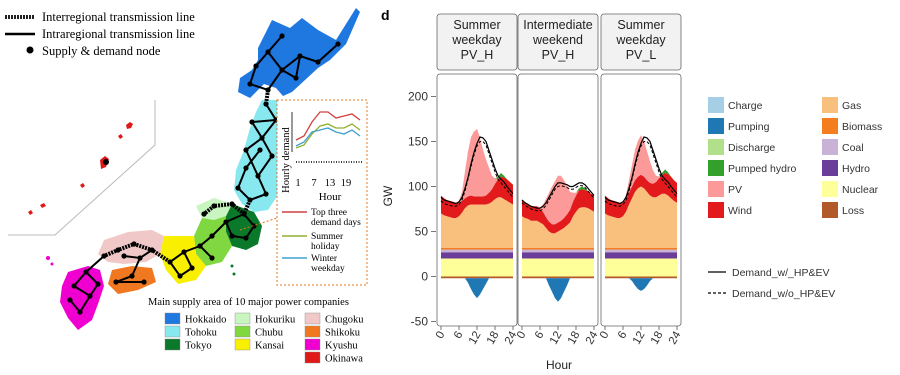  What do you see at coordinates (420, 322) in the screenshot?
I see `y-tick-label: -50` at bounding box center [420, 322].